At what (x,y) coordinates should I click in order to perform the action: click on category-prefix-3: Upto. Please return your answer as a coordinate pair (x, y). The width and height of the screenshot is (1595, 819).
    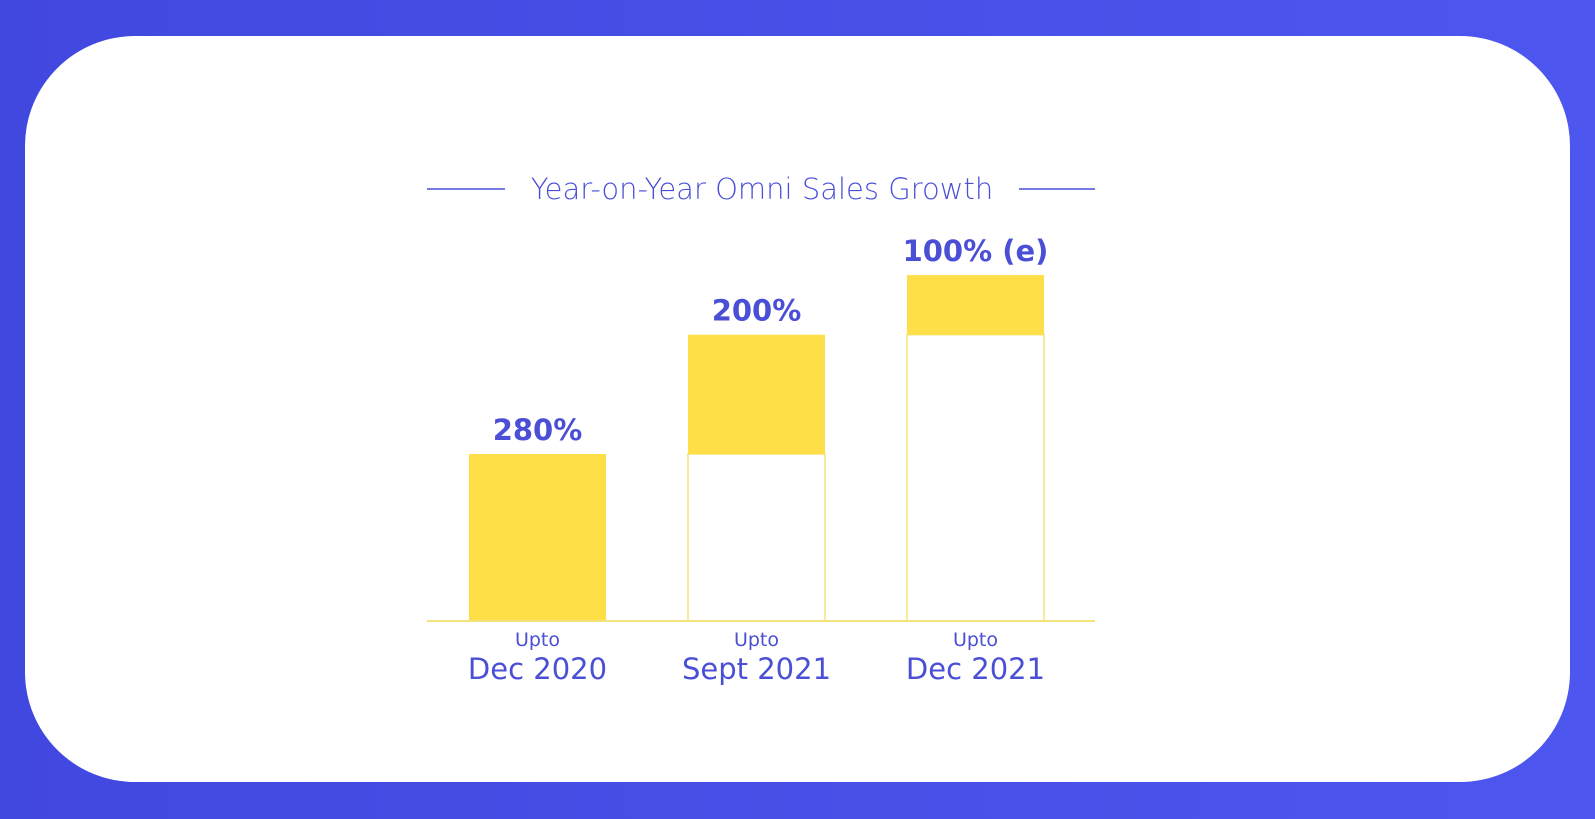
    Looking at the image, I should click on (975, 640).